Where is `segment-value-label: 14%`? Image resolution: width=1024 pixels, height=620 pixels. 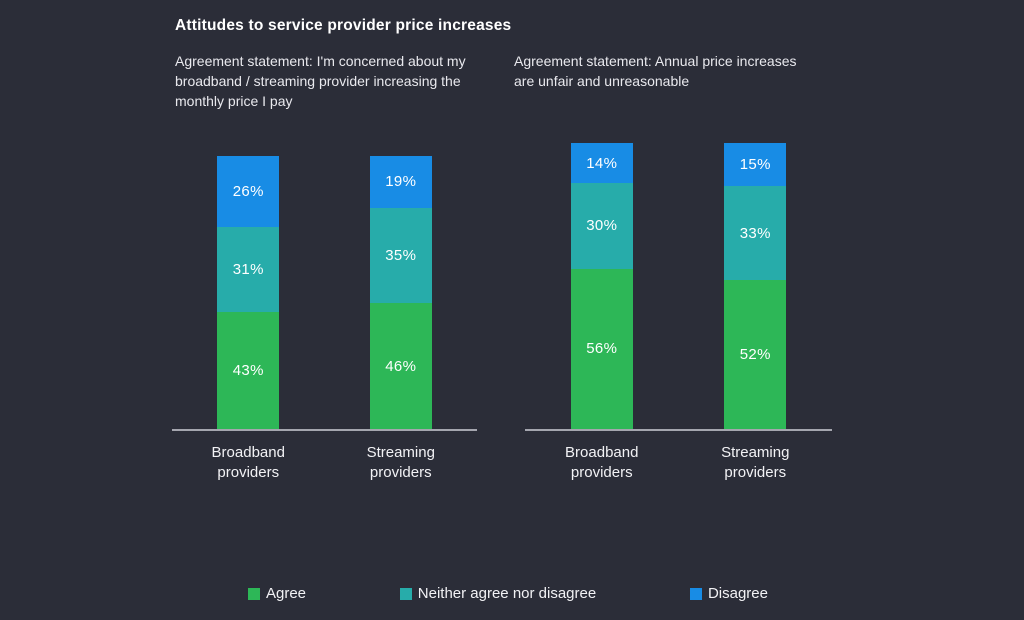
segment-value-label: 14% is located at coordinates (602, 163).